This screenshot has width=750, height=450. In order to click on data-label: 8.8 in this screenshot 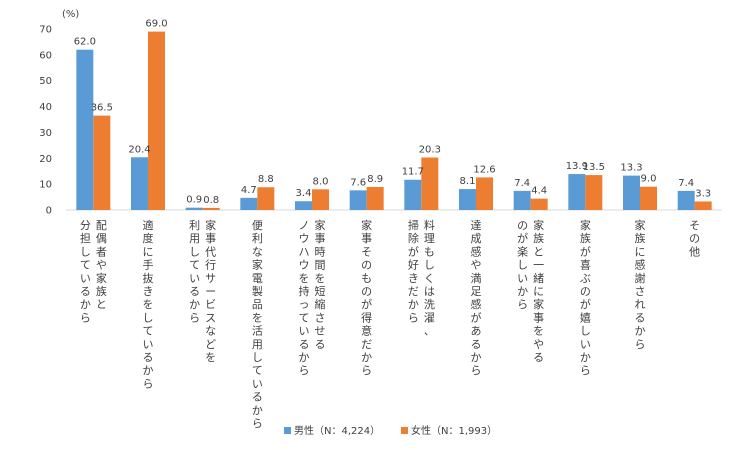, I will do `click(266, 179)`.